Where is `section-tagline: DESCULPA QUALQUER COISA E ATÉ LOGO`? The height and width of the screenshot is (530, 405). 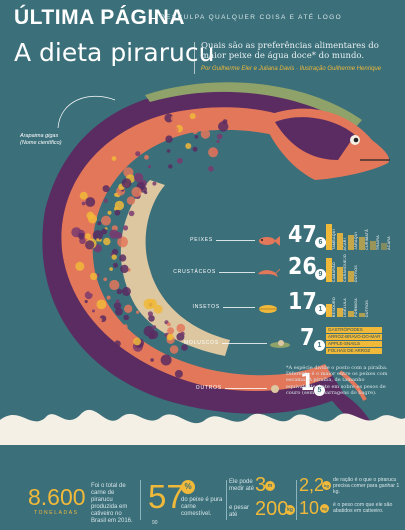 section-tagline: DESCULPA QUALQUER COISA E ATÉ LOGO is located at coordinates (251, 17).